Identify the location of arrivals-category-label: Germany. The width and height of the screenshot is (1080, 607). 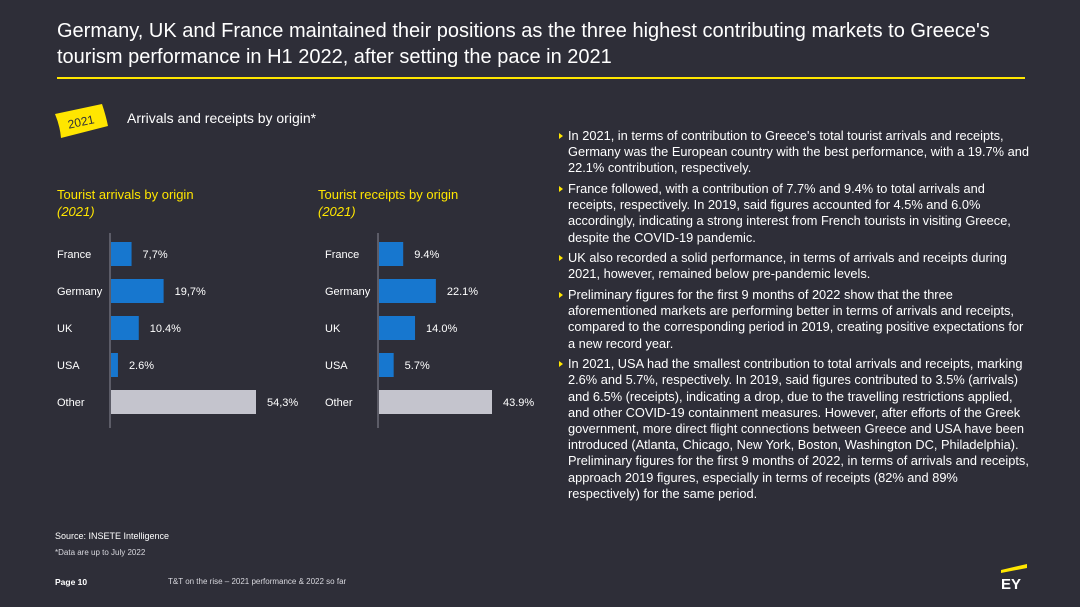
(80, 292).